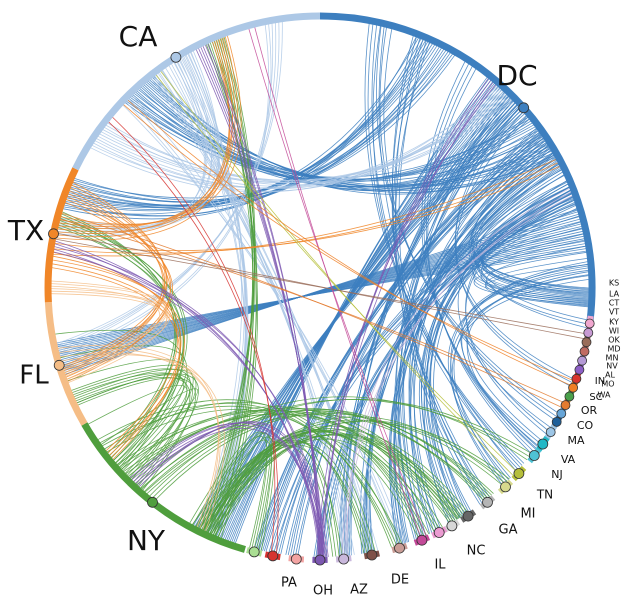 This screenshot has height=599, width=628. Describe the element at coordinates (400, 580) in the screenshot. I see `label-de: DE` at that location.